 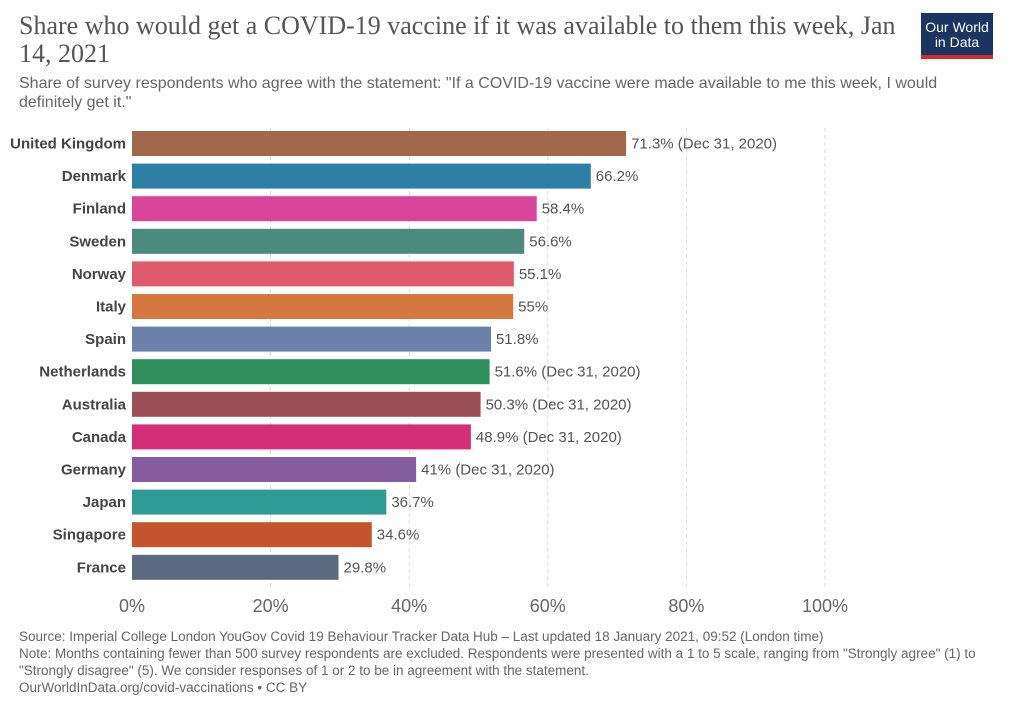 I want to click on x-tick-label: 60%, so click(x=548, y=606).